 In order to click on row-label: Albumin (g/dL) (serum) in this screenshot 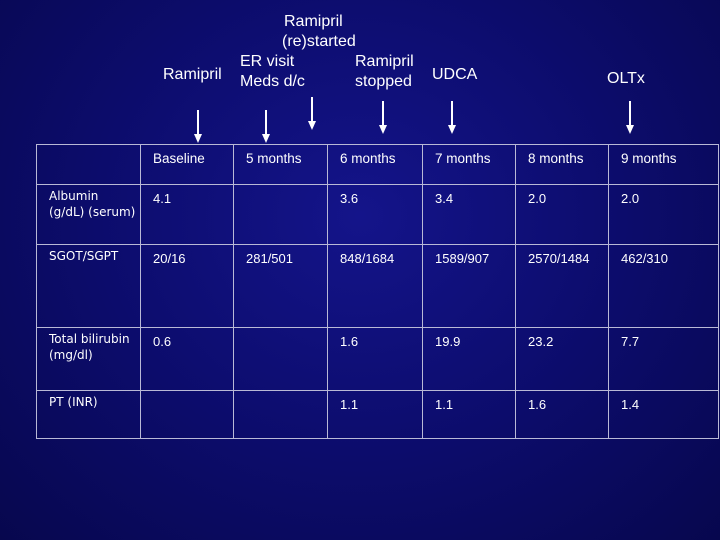, I will do `click(88, 214)`.